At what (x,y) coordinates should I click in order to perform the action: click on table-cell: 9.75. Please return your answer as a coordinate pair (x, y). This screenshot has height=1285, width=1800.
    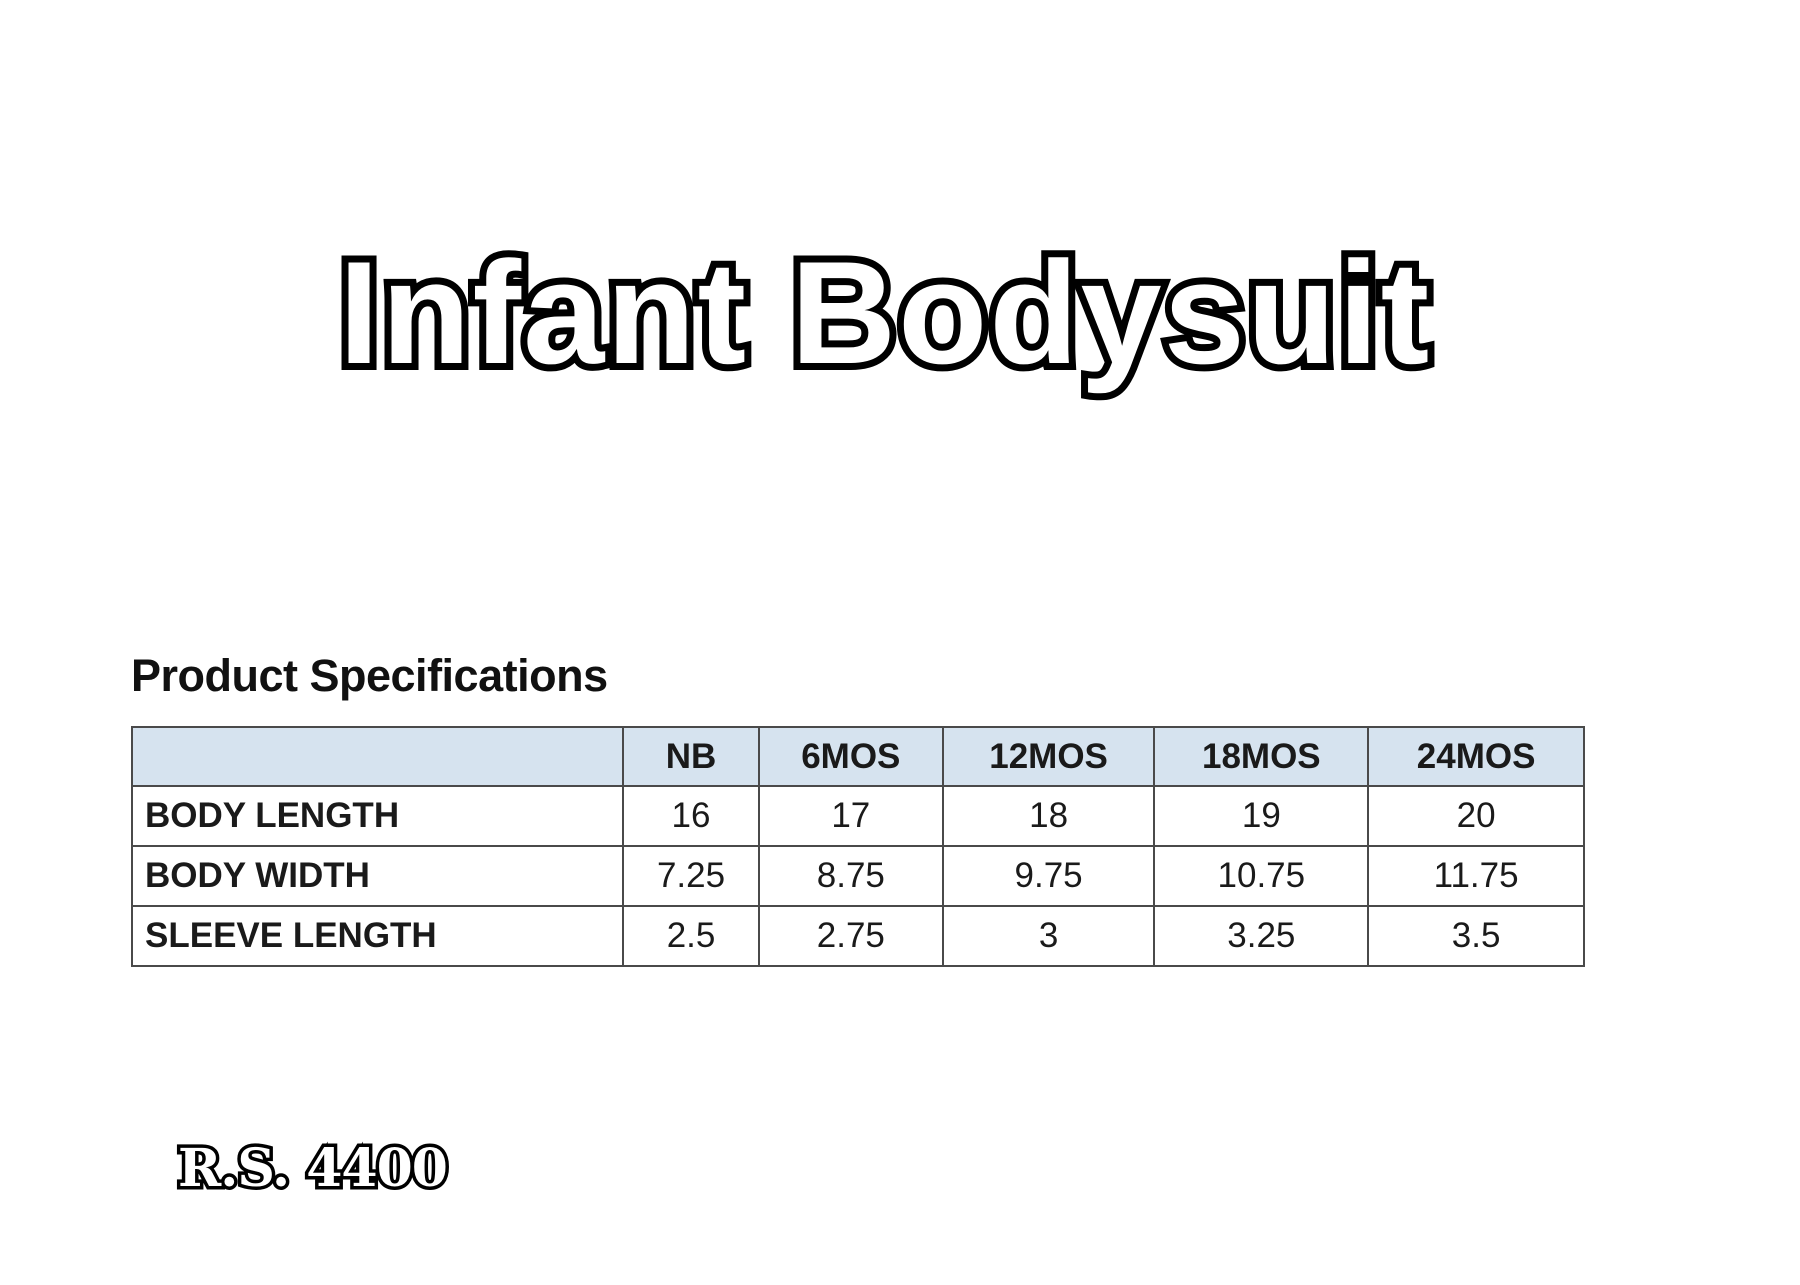
    Looking at the image, I should click on (1048, 876).